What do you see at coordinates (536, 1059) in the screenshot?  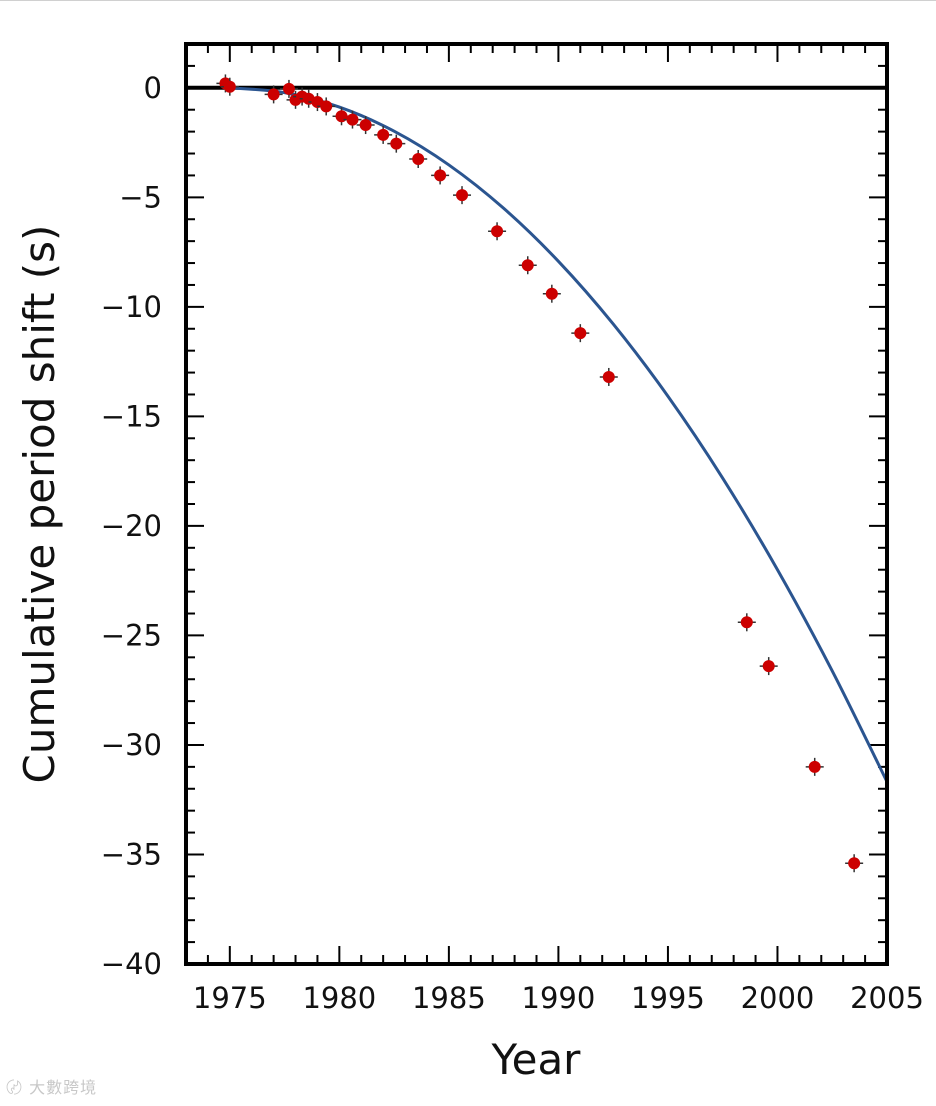 I see `x-axis-title: Year` at bounding box center [536, 1059].